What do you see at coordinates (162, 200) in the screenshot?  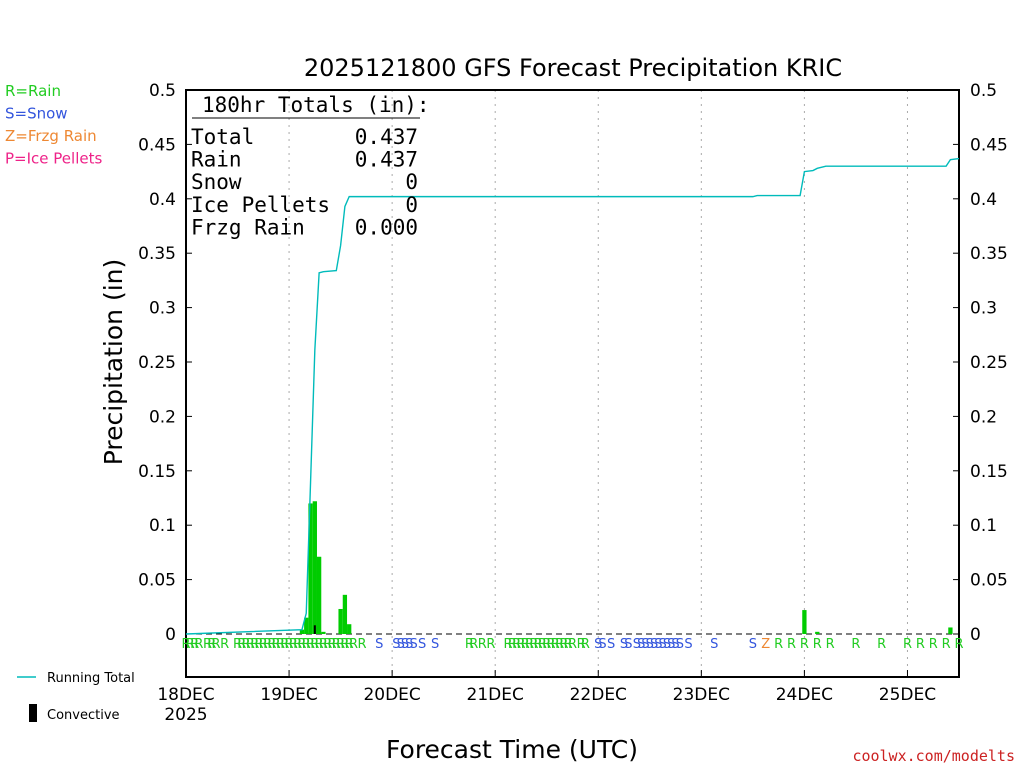 I see `y-tick-label: 0.4` at bounding box center [162, 200].